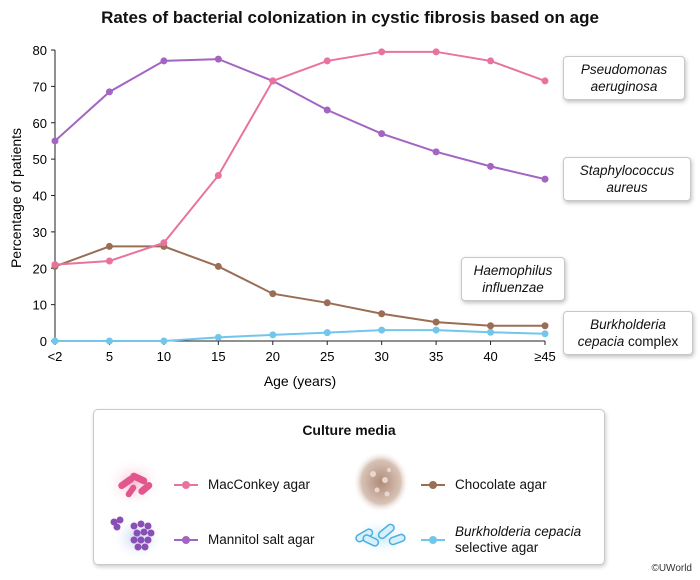 This screenshot has height=580, width=700. Describe the element at coordinates (513, 270) in the screenshot. I see `callout-haemophilus-line1: Haemophilus` at that location.